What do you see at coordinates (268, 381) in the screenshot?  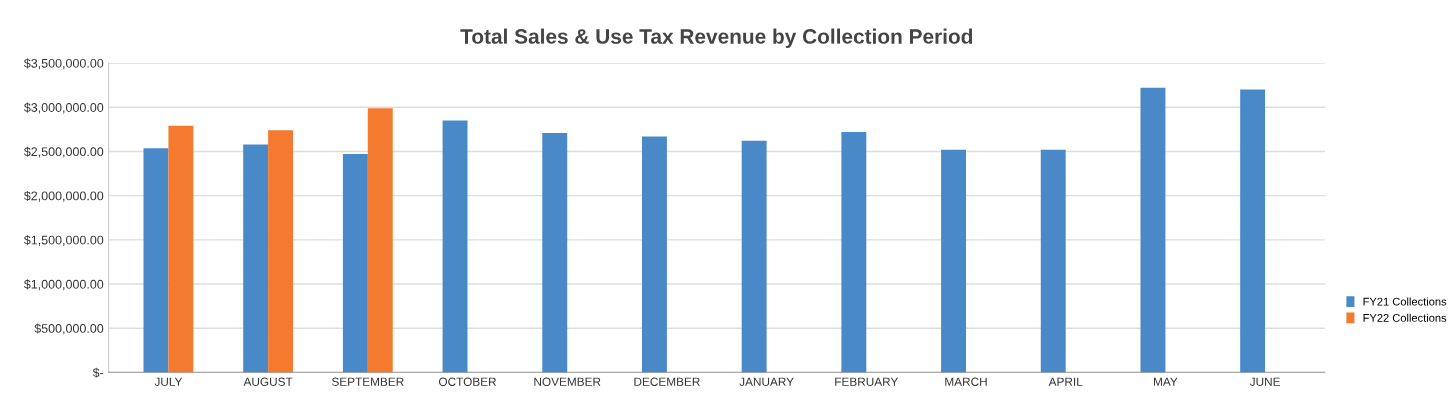 I see `x-tick-label: AUGUST` at bounding box center [268, 381].